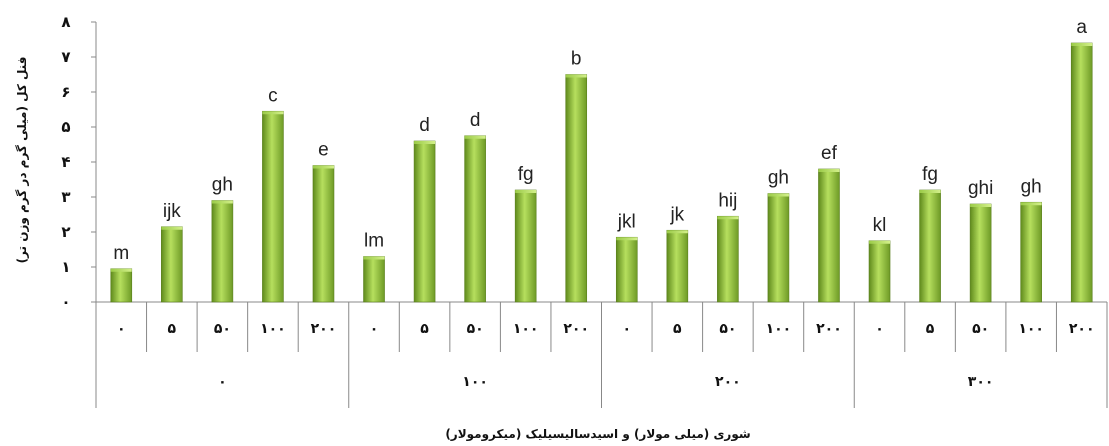  I want to click on bar-data-label: a, so click(1081, 27).